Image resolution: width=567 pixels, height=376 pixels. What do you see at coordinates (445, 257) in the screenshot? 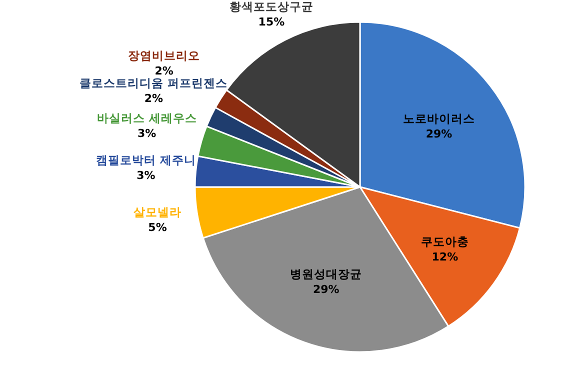
I see `data-label: 12%` at bounding box center [445, 257].